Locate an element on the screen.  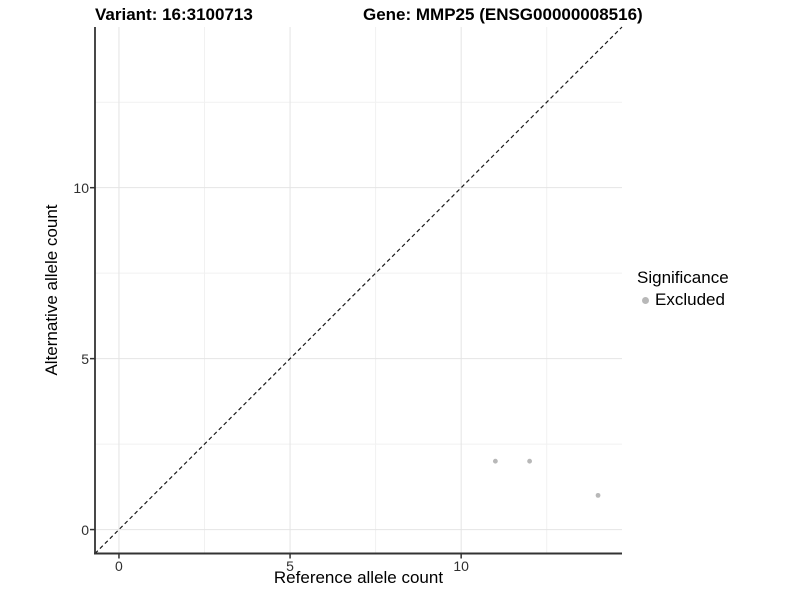
y-tick-label: 0 is located at coordinates (85, 529).